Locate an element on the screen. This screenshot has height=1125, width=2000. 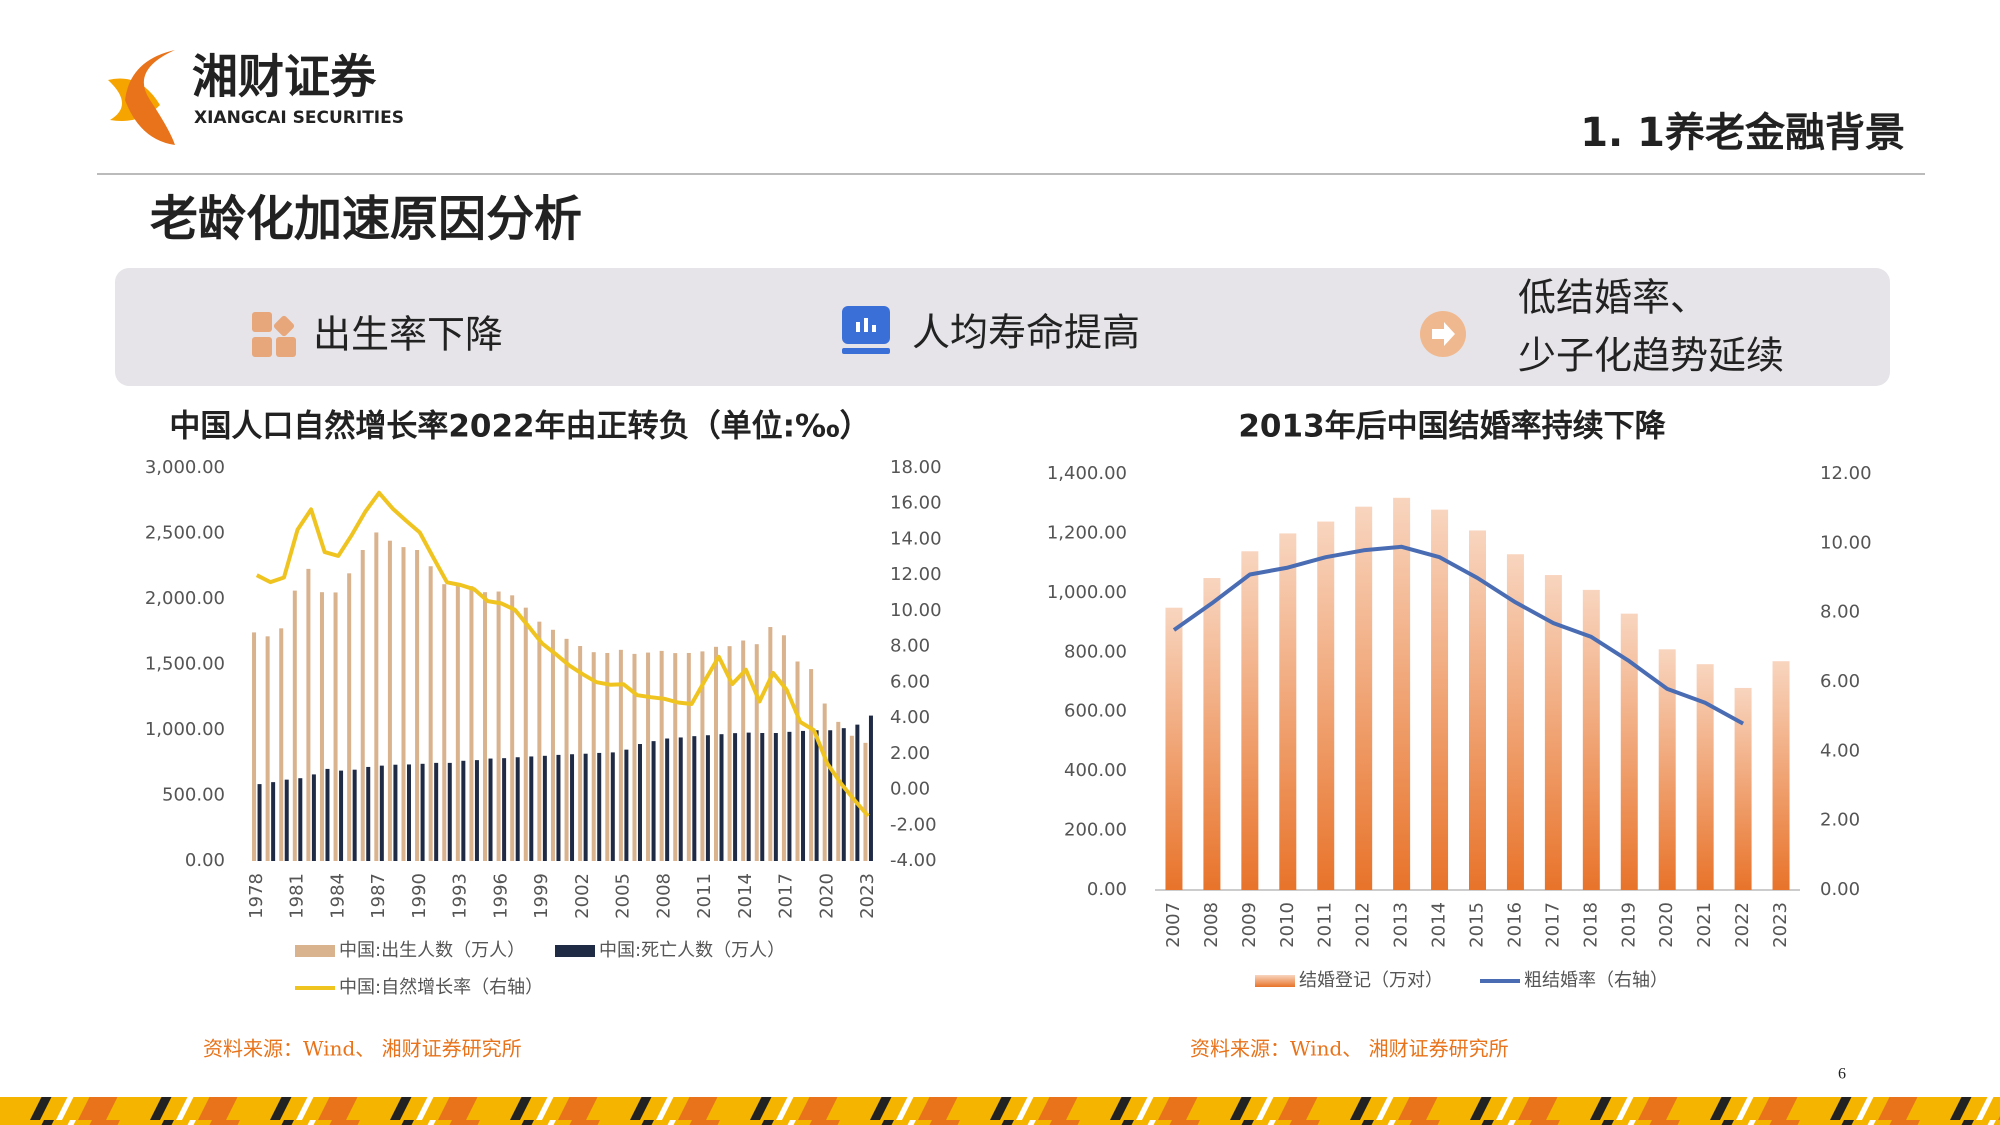
legend-swatch is located at coordinates (1275, 981).